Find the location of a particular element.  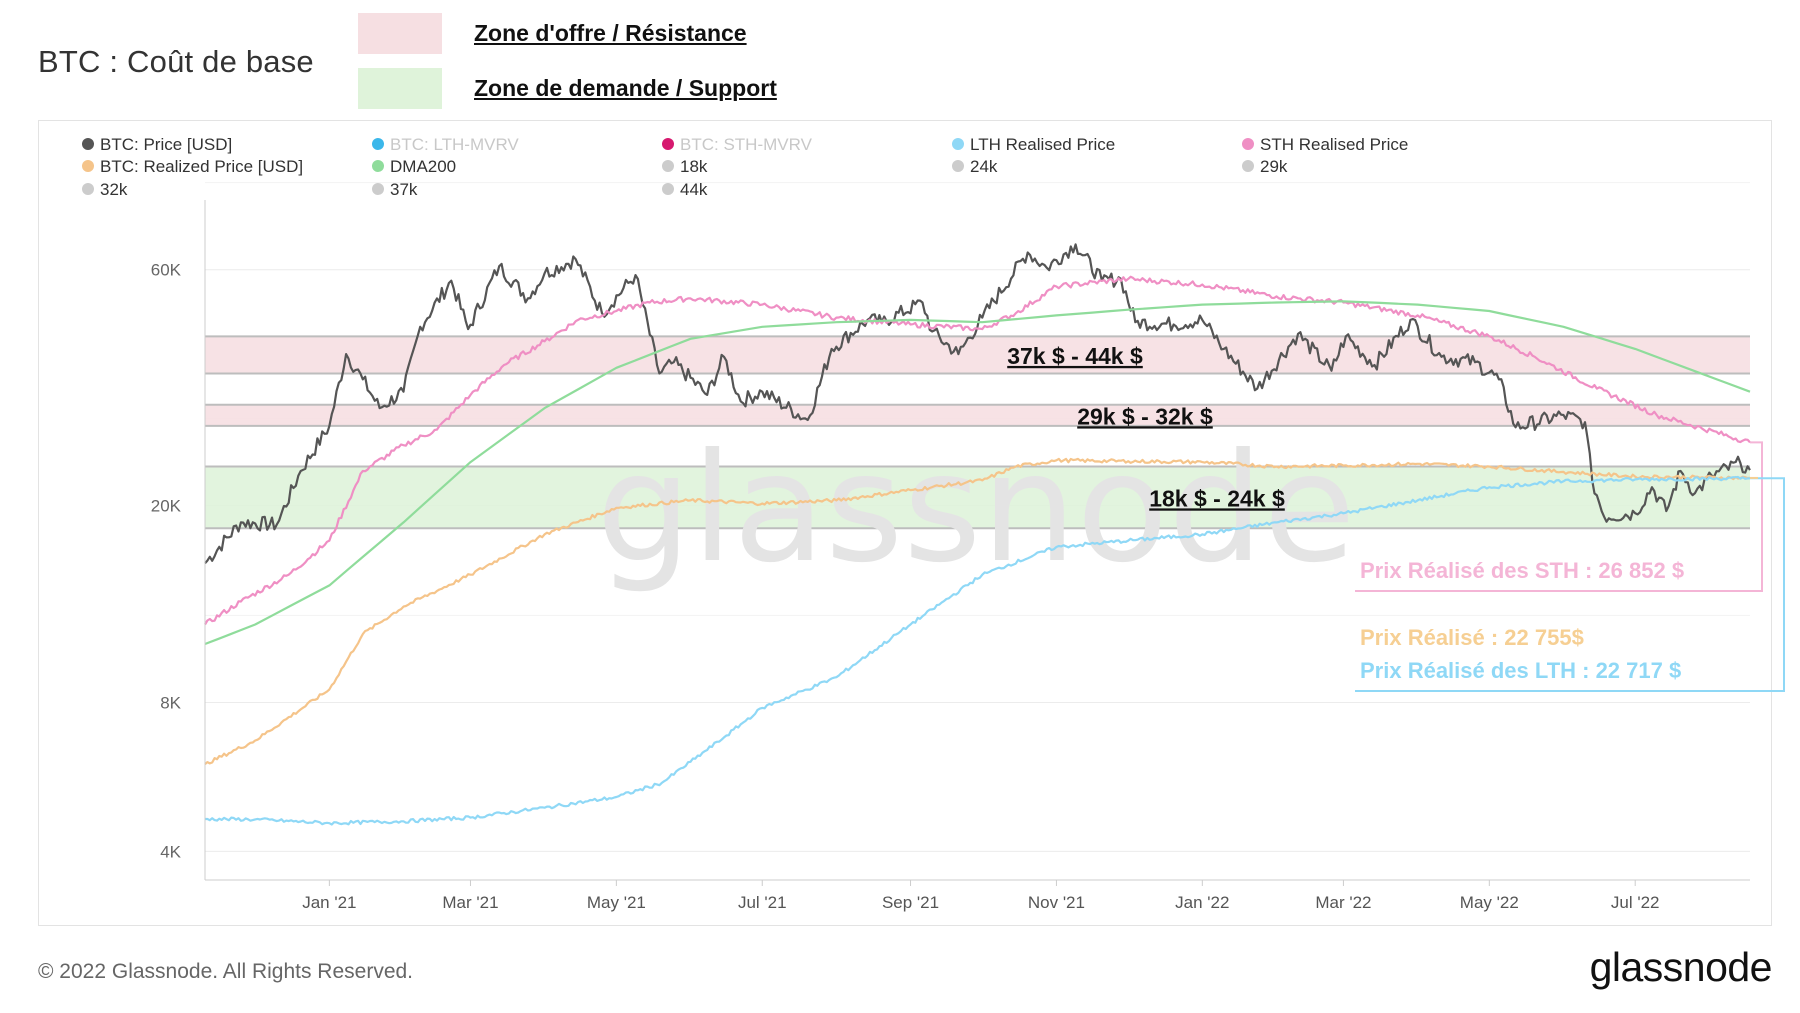

x-tick-label: Jul '22 is located at coordinates (1635, 902).